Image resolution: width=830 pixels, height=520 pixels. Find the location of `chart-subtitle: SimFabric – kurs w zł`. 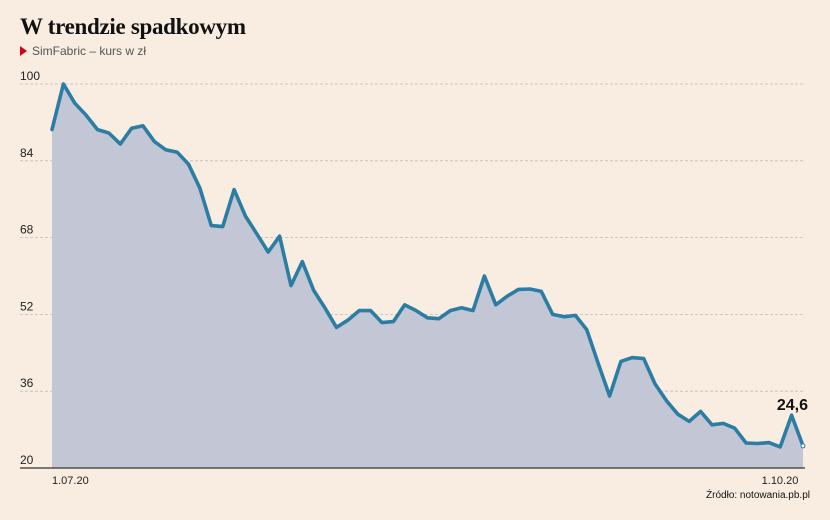

chart-subtitle: SimFabric – kurs w zł is located at coordinates (83, 51).